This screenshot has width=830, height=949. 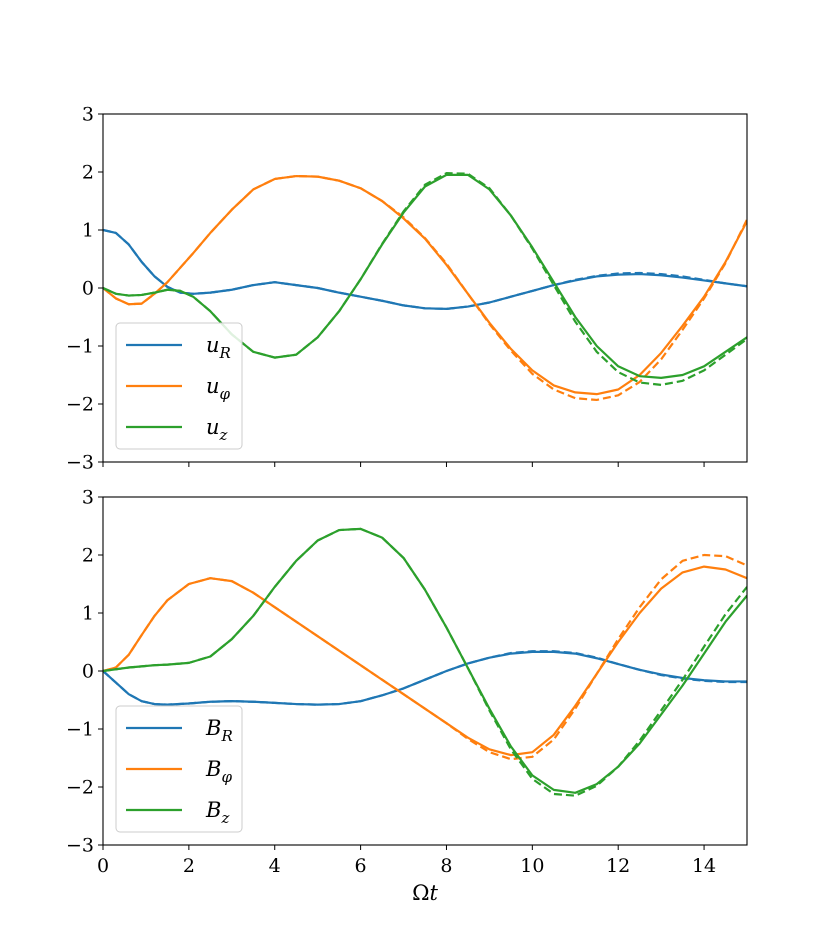 I want to click on legend-label: uz, so click(x=217, y=429).